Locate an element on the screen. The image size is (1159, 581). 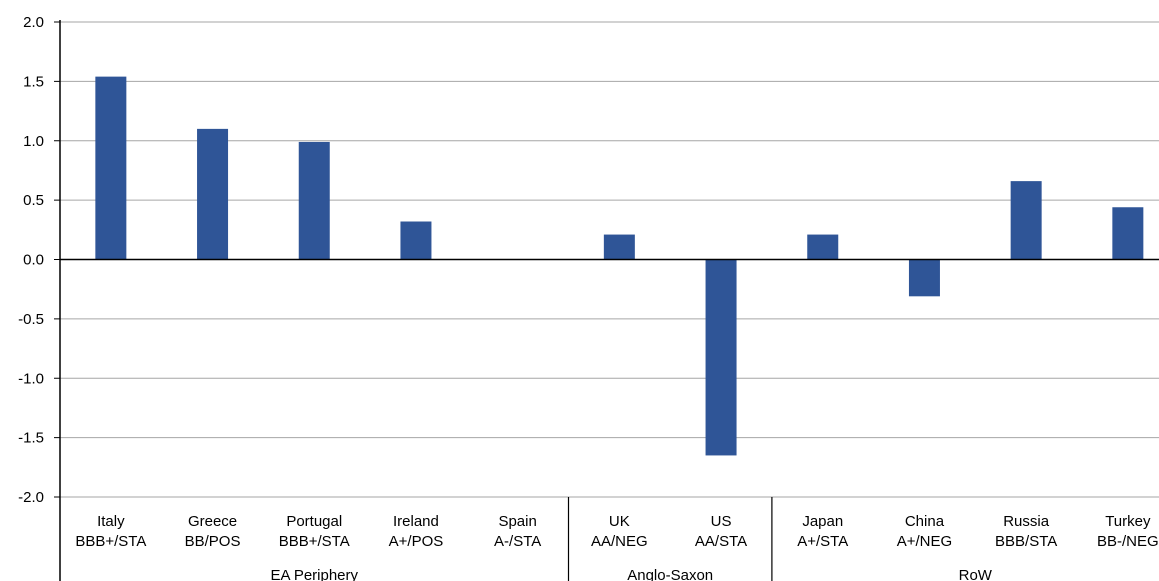
category-rating-label: BB/POS is located at coordinates (213, 541).